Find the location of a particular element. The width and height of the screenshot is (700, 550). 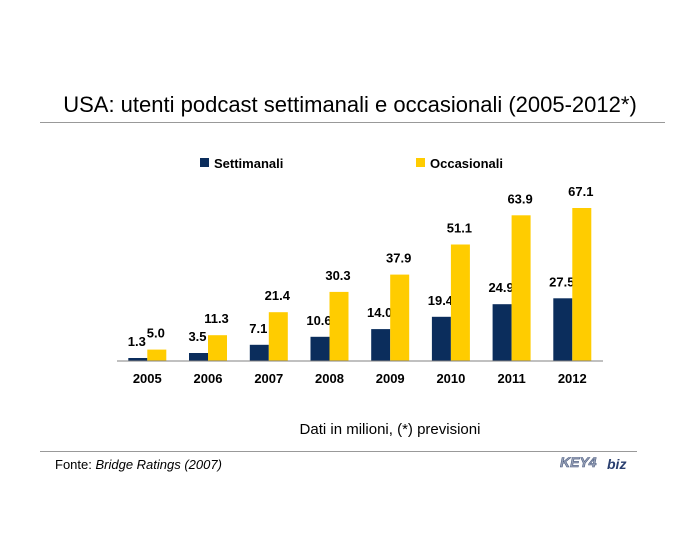

data-label-settimanali-2011: 24.9 is located at coordinates (500, 287).